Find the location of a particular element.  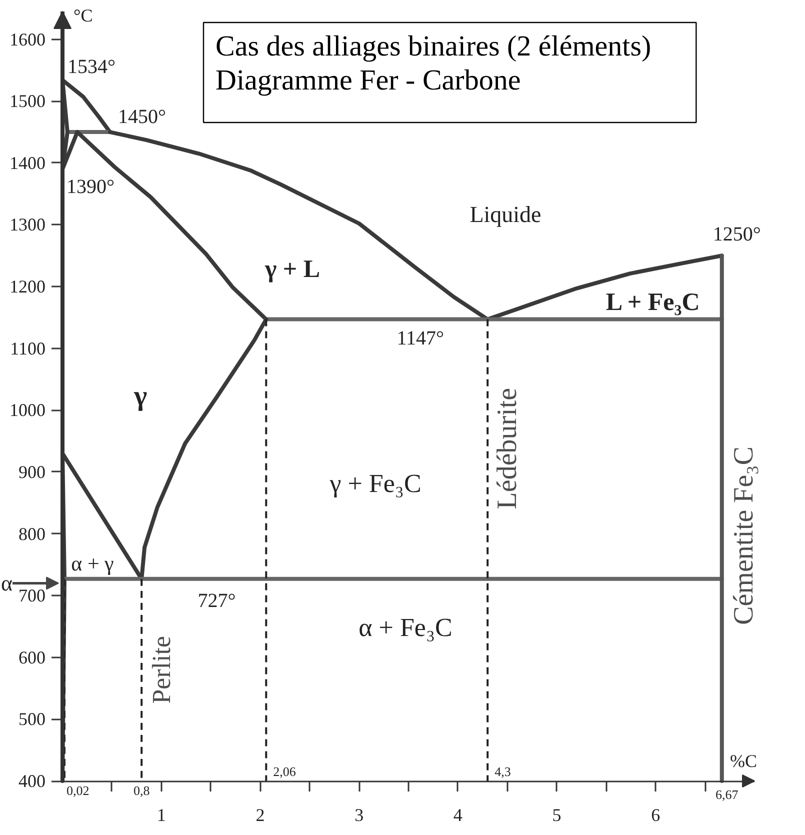

annotation: γ + L is located at coordinates (292, 269).